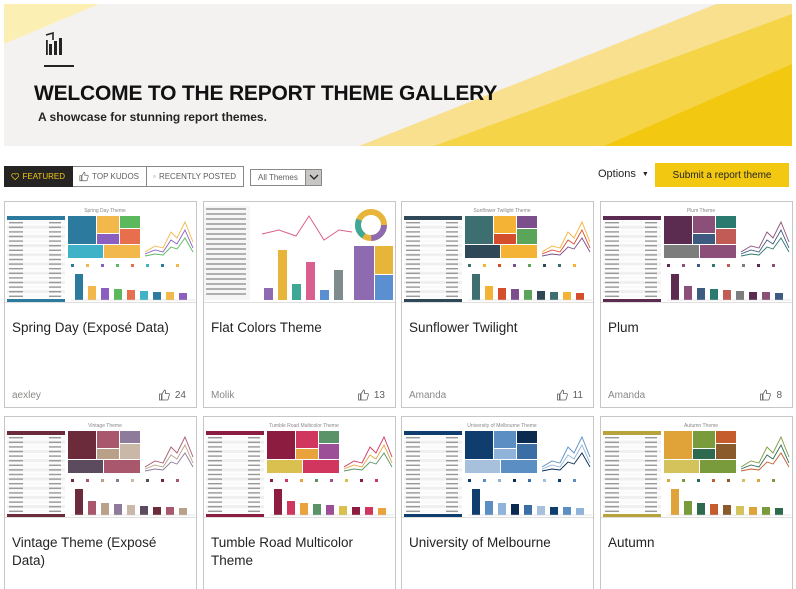 The height and width of the screenshot is (589, 796). I want to click on preview-table-total, so click(36, 300).